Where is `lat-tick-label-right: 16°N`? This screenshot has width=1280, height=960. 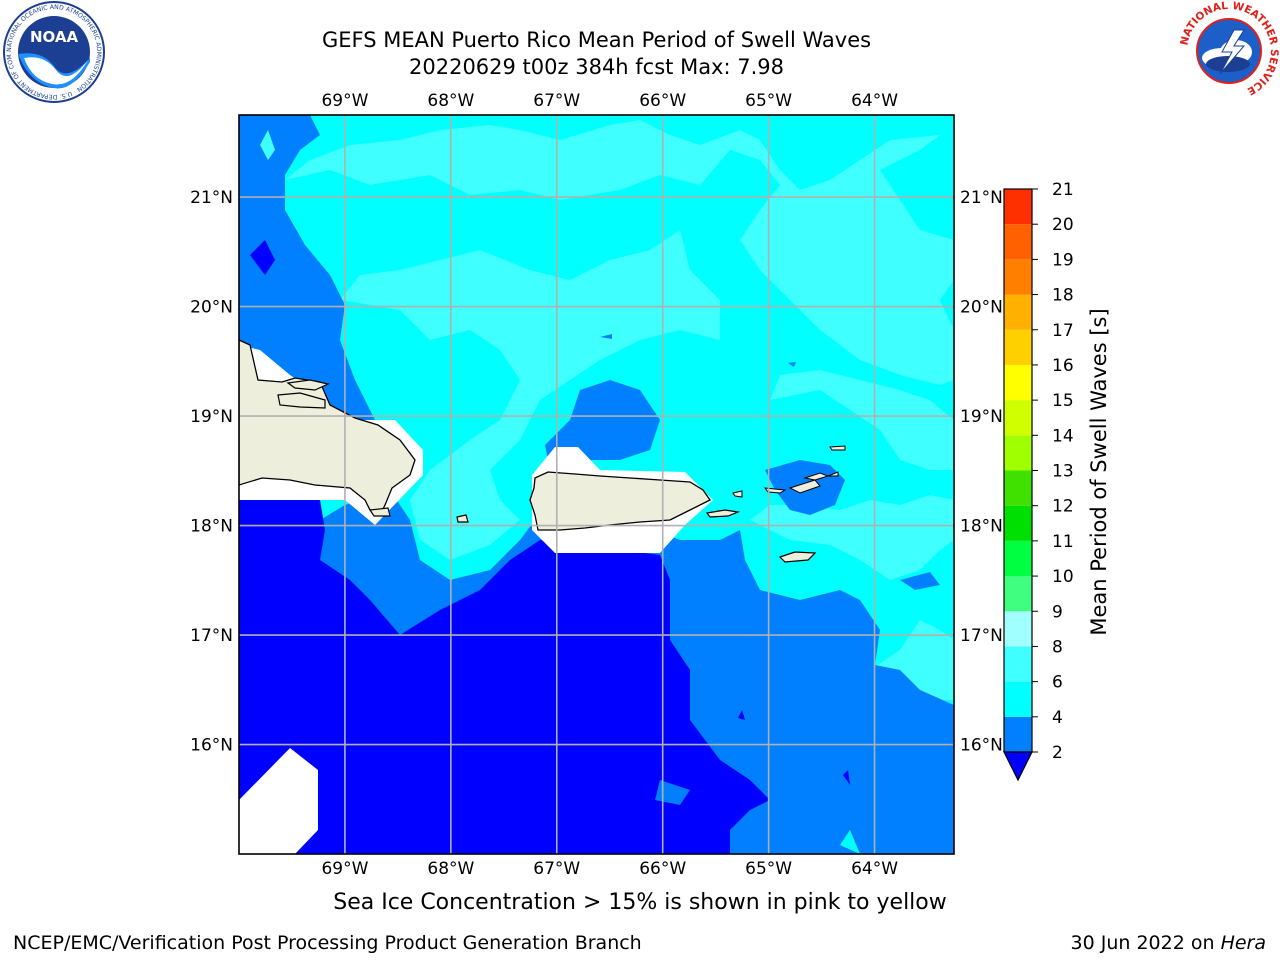
lat-tick-label-right: 16°N is located at coordinates (981, 746).